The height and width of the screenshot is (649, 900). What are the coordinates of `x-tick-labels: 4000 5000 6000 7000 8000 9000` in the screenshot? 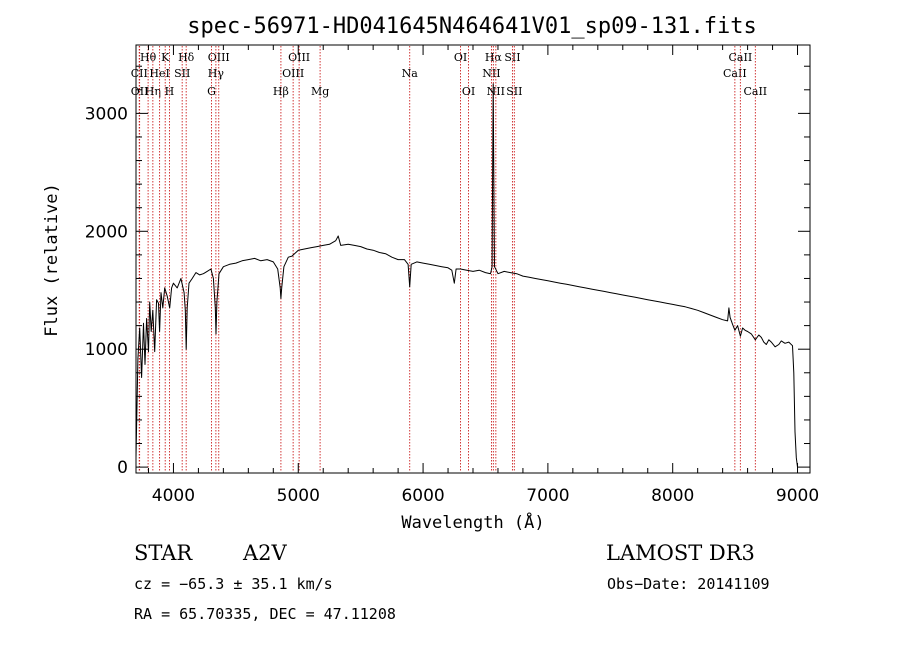 It's located at (485, 496).